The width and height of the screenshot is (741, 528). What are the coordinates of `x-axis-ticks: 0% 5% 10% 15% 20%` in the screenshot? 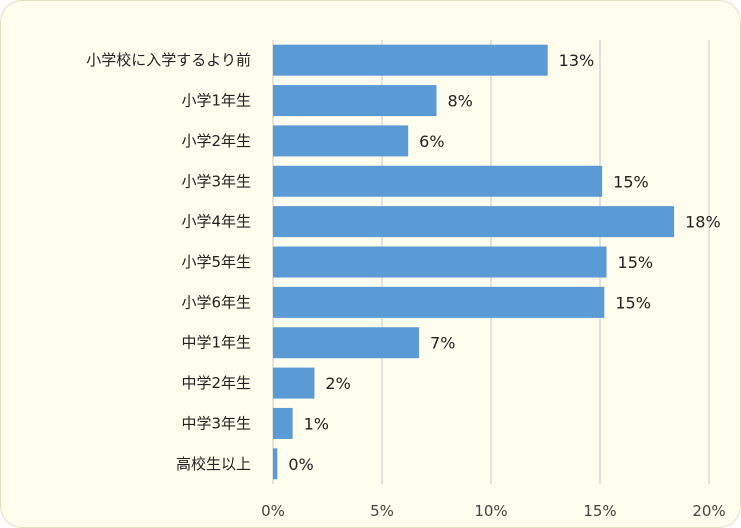 It's located at (493, 511).